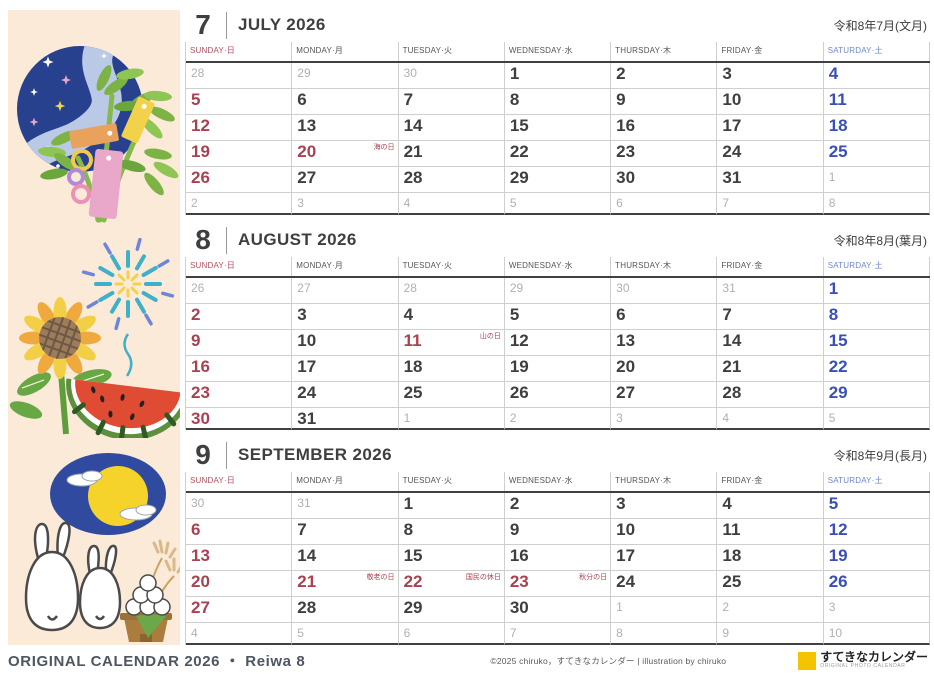  What do you see at coordinates (732, 125) in the screenshot?
I see `day-number: 17` at bounding box center [732, 125].